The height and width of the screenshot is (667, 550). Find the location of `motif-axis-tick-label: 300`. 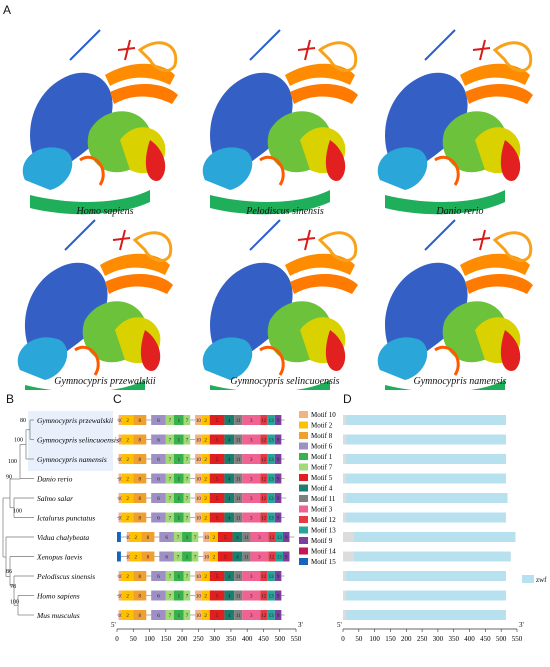

motif-axis-tick-label: 300 is located at coordinates (214, 639).